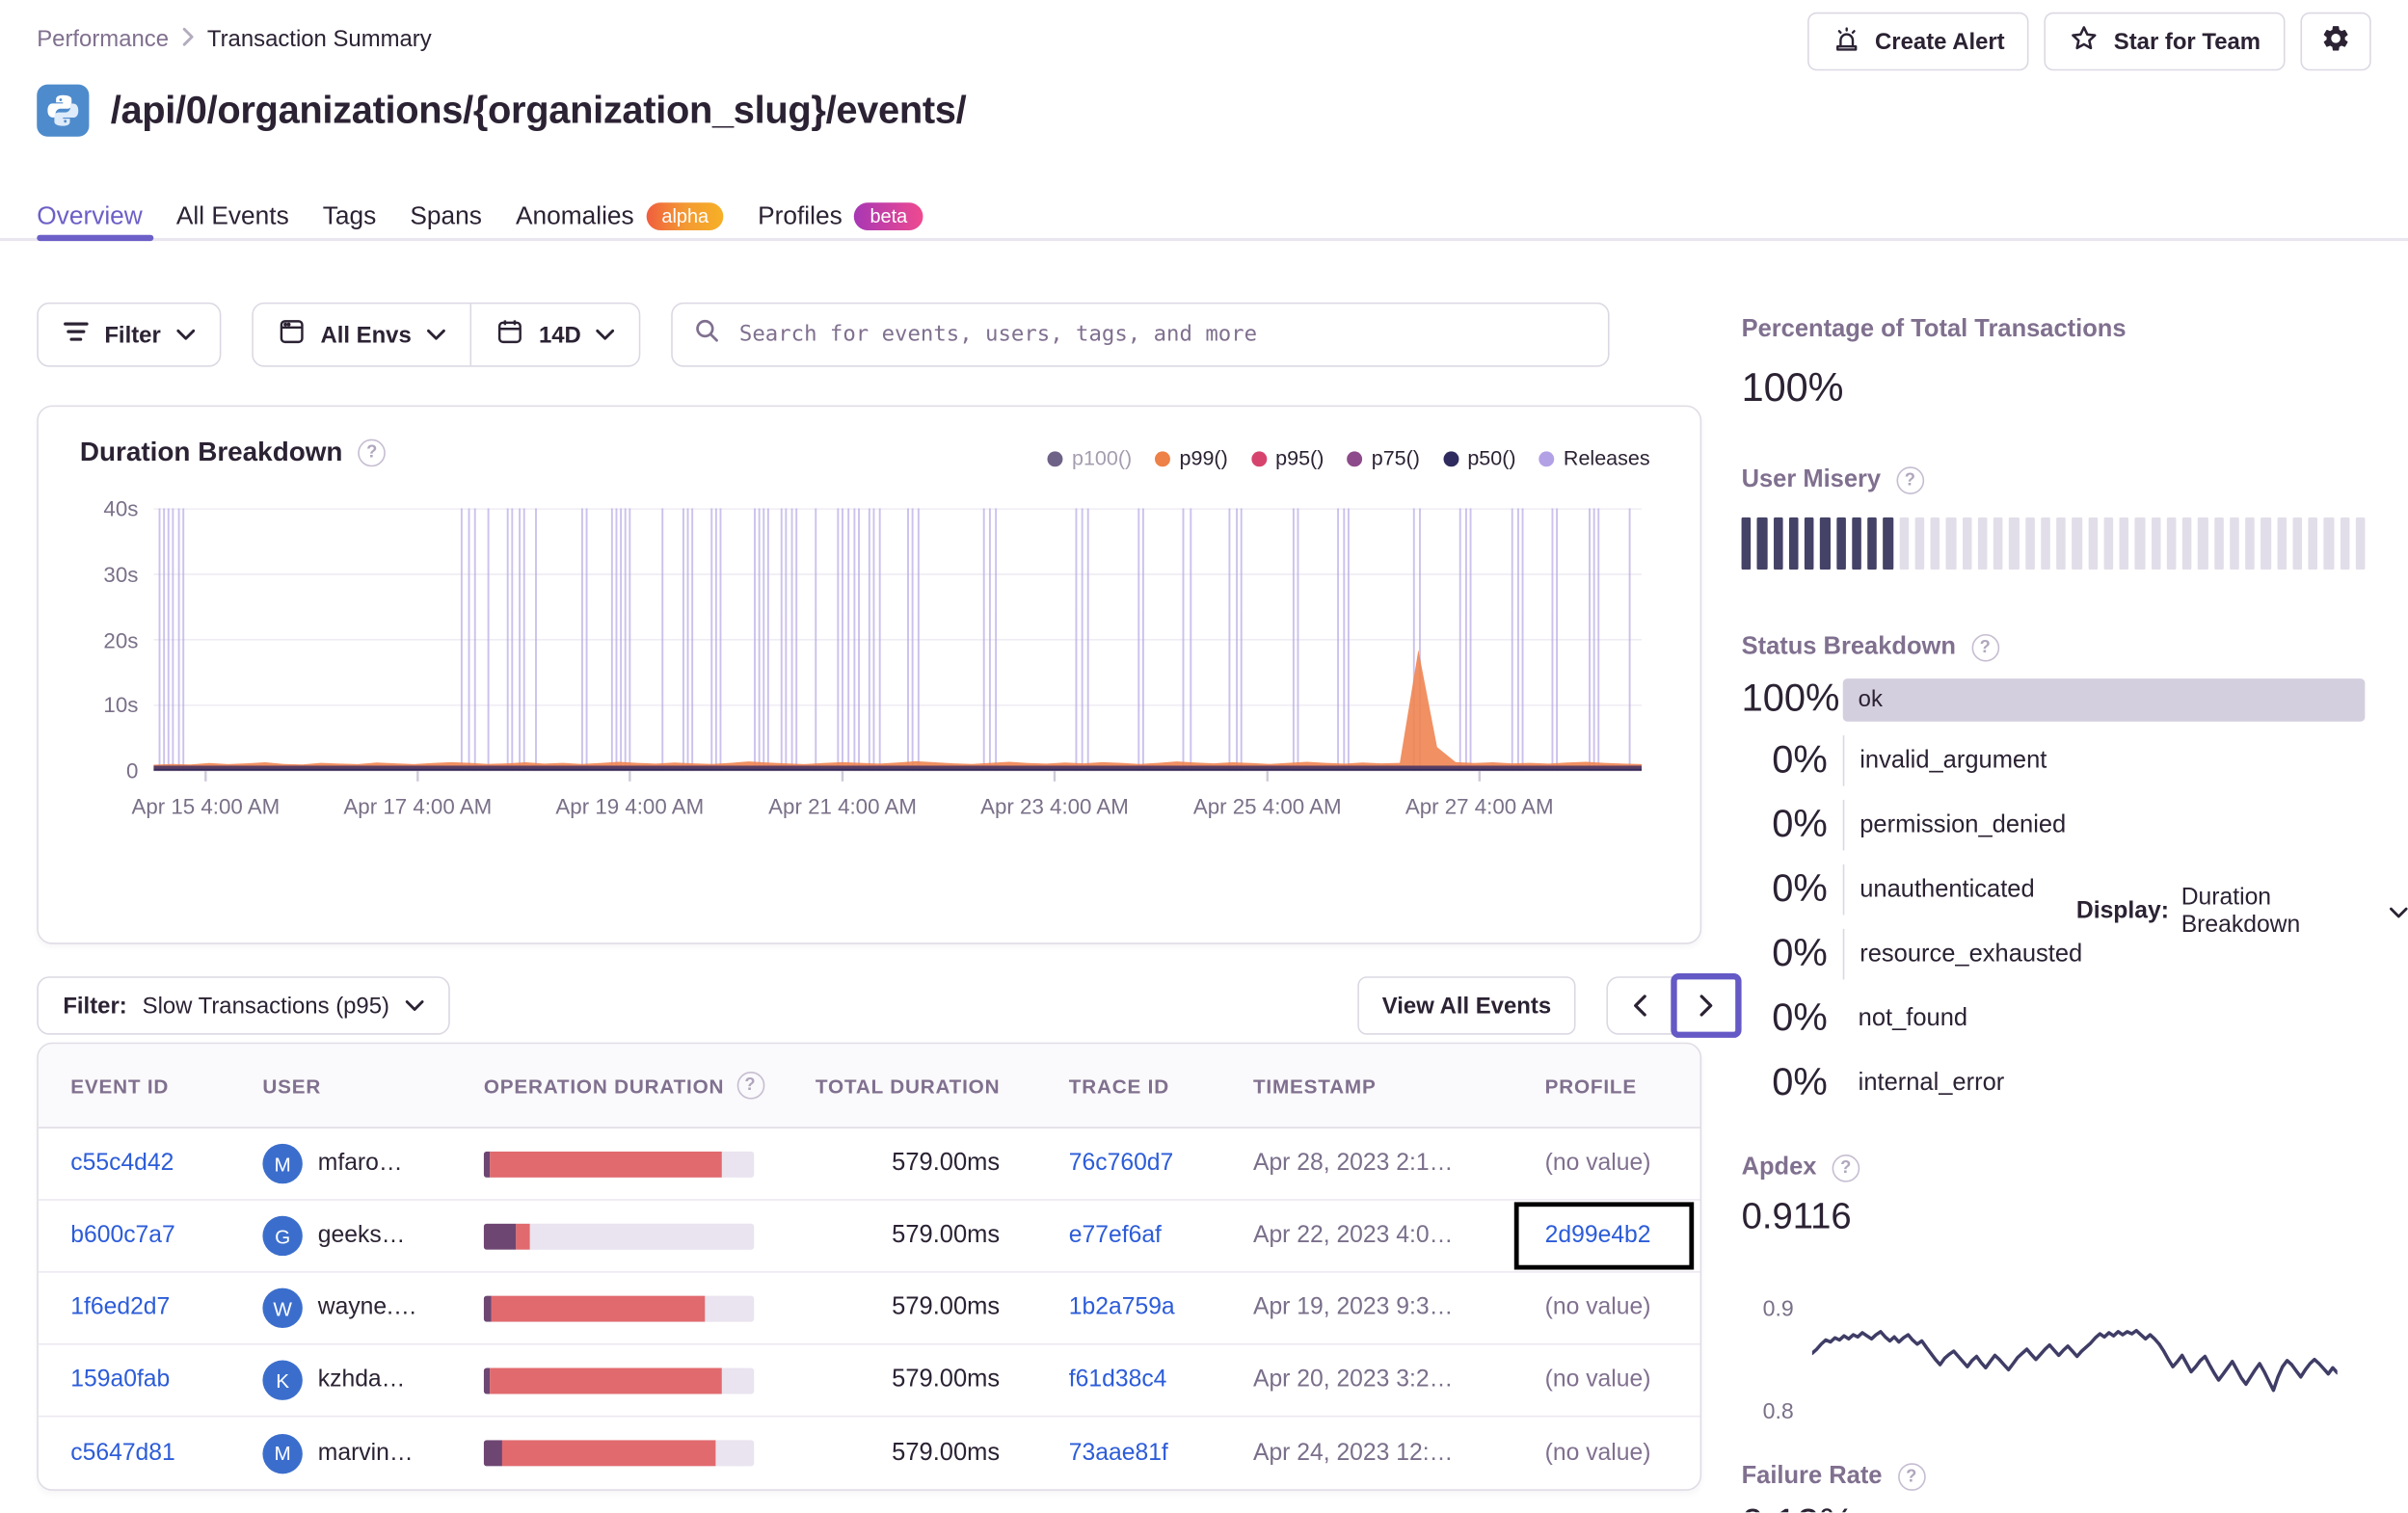  What do you see at coordinates (1314, 1086) in the screenshot?
I see `column-header-timestamp: TIMESTAMP` at bounding box center [1314, 1086].